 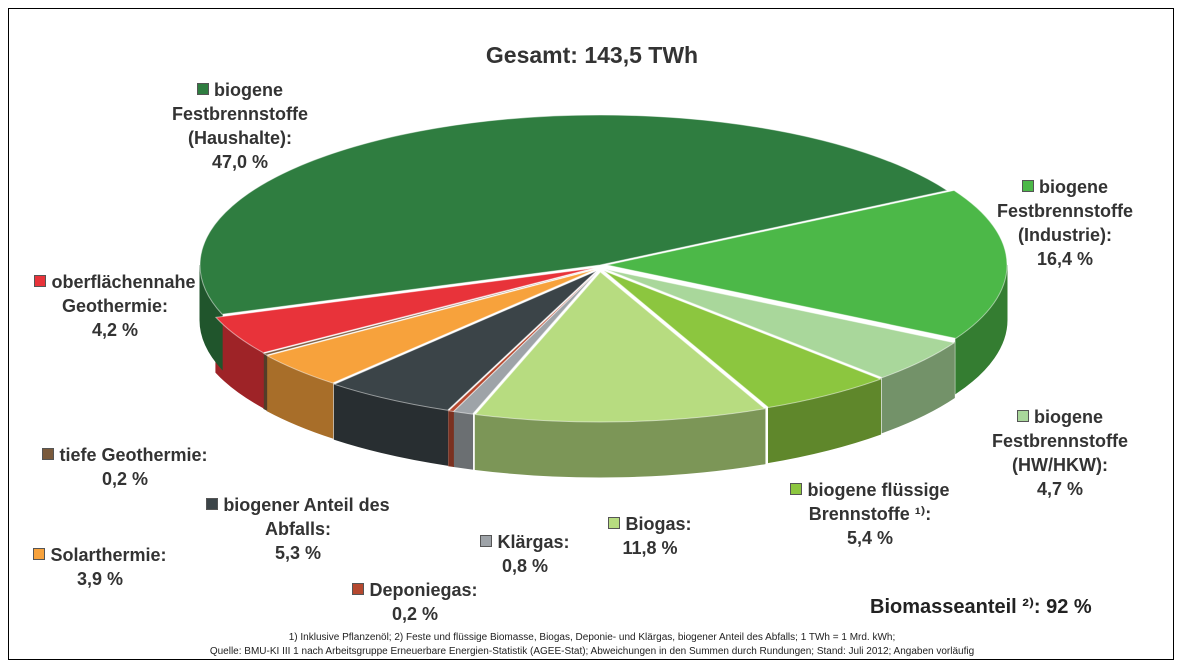 What do you see at coordinates (115, 330) in the screenshot?
I see `value-label: 4,2 %` at bounding box center [115, 330].